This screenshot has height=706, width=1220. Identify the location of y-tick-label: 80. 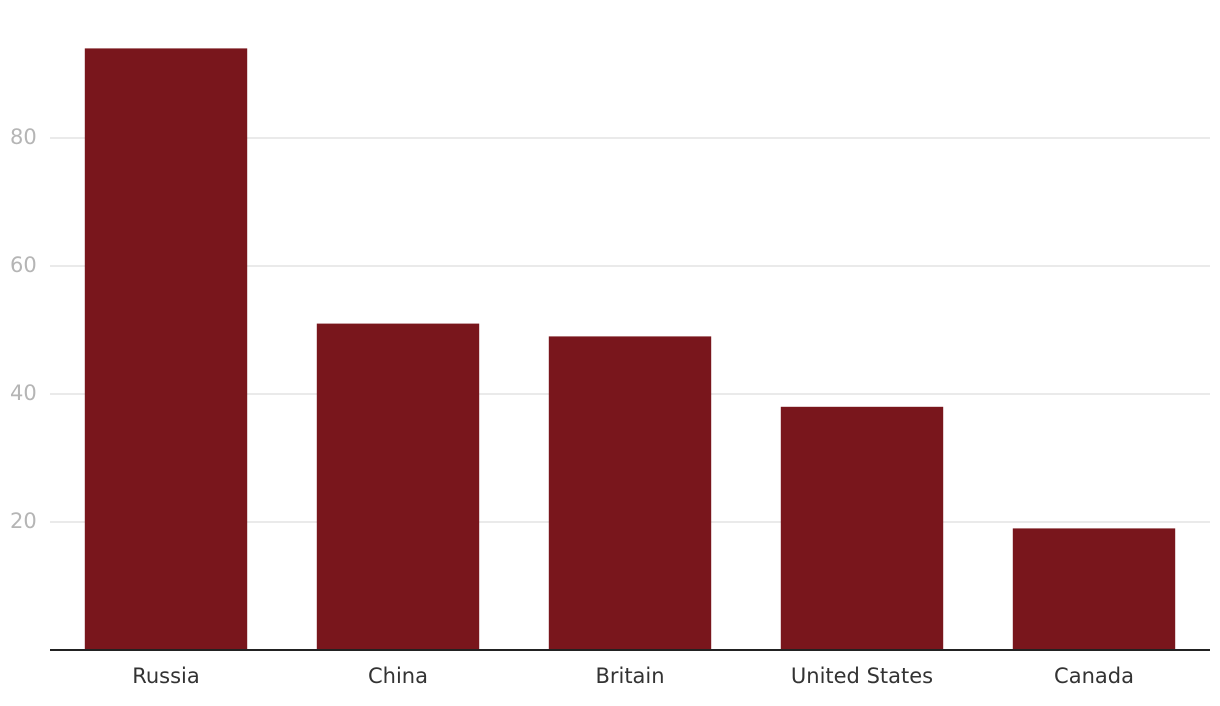
(23, 137).